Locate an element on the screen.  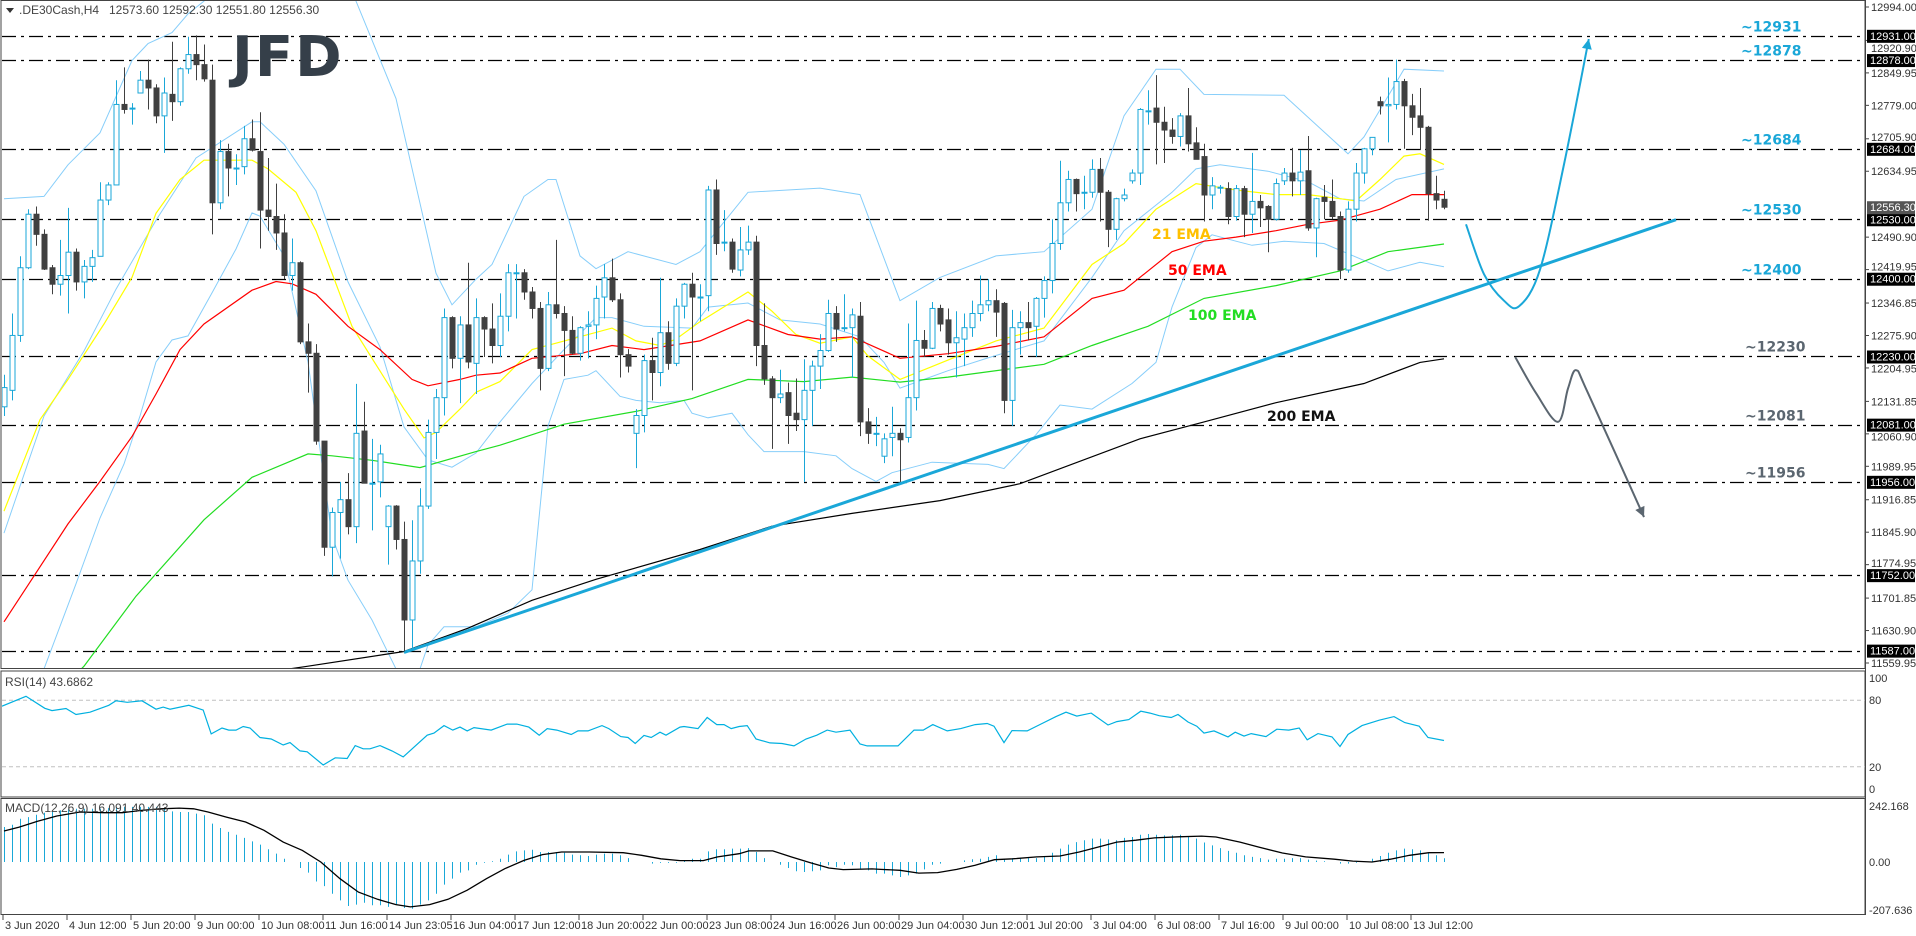
symbol-label: .DE30Cash,H4 is located at coordinates (59, 10).